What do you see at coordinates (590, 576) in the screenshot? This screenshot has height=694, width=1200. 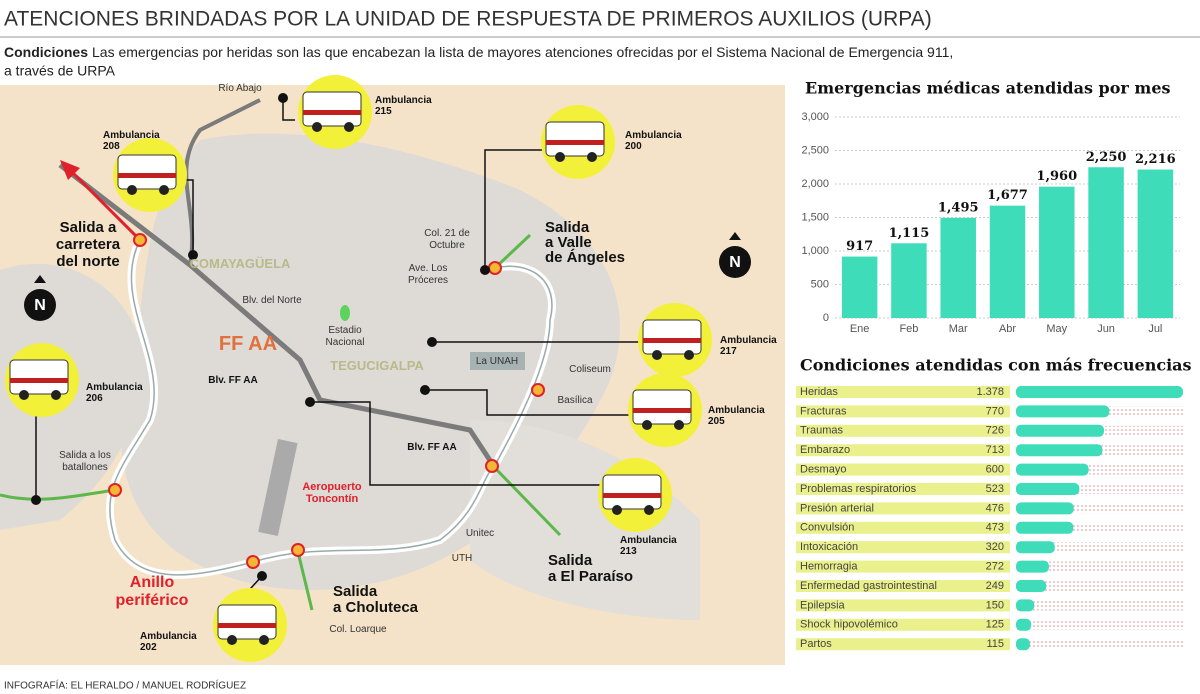 I see `map-label-line: a El Paraíso` at bounding box center [590, 576].